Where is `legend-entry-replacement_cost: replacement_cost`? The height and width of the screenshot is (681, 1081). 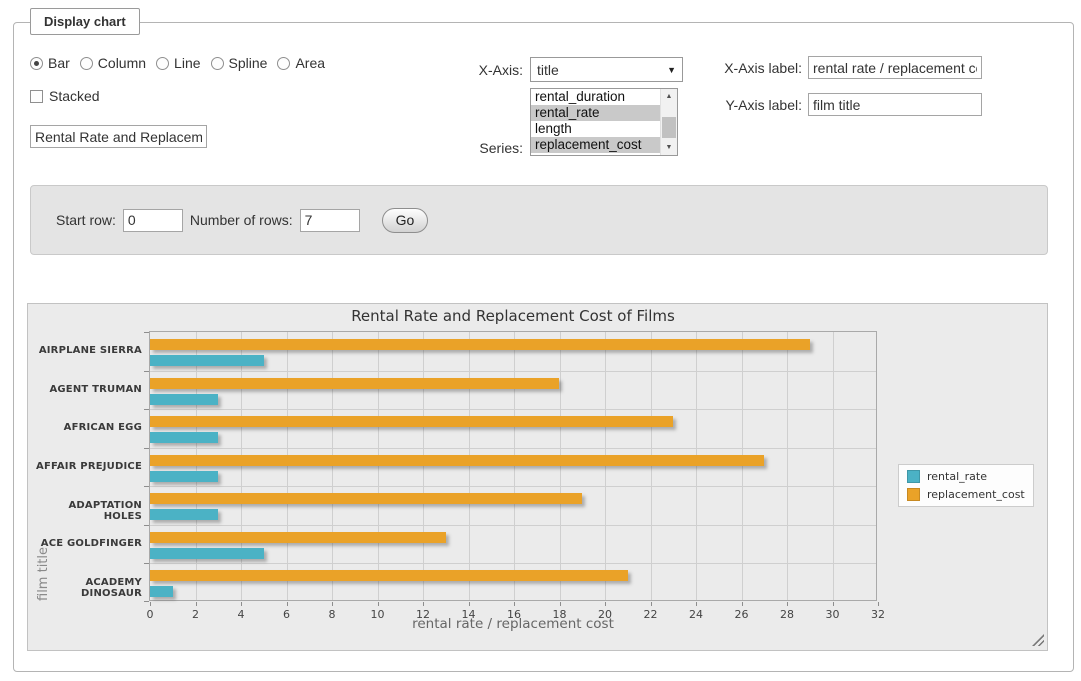
legend-entry-replacement_cost: replacement_cost is located at coordinates (966, 494).